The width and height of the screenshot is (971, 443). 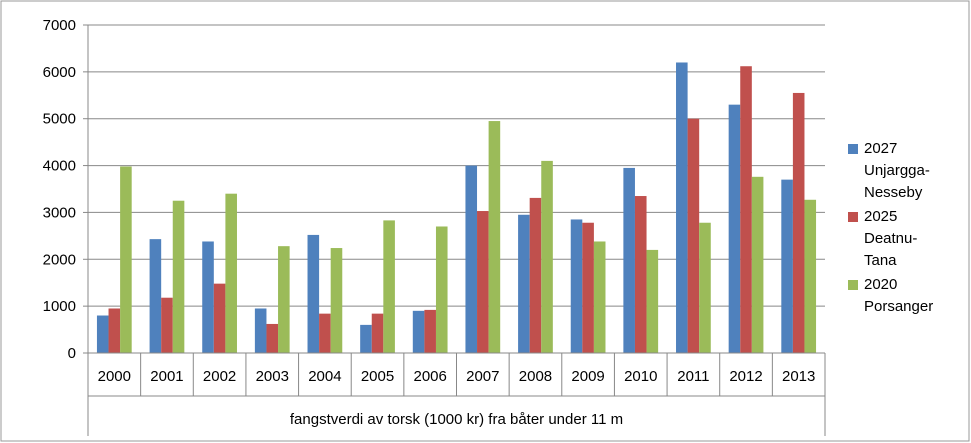 I want to click on y-tick-label: 1000, so click(x=59, y=306).